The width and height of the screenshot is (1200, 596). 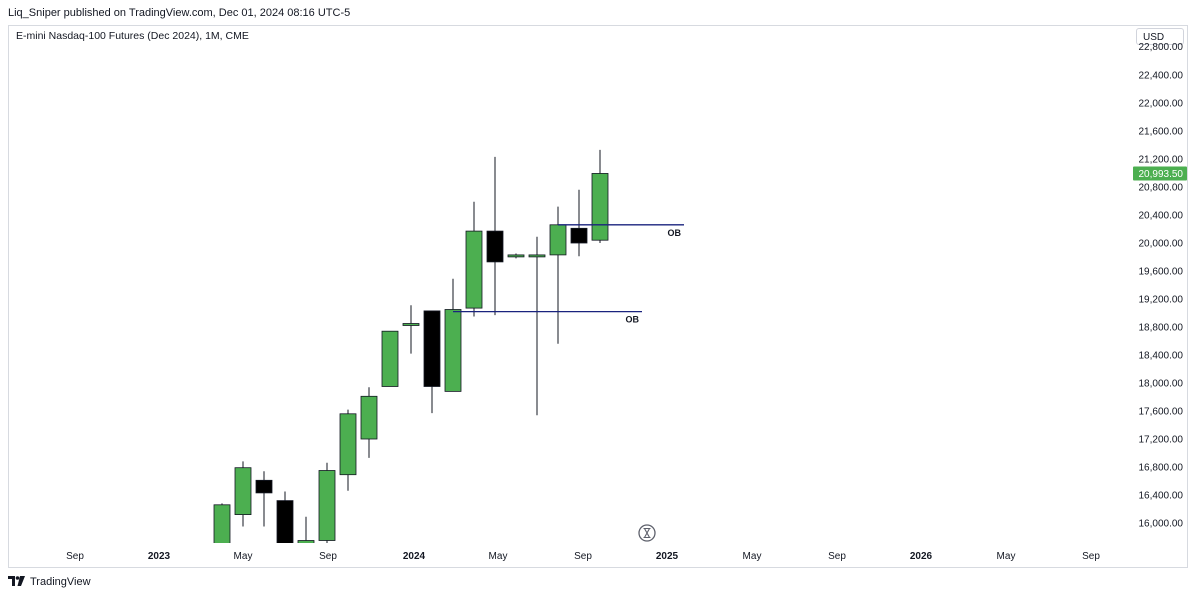 What do you see at coordinates (1161, 524) in the screenshot?
I see `price-tick-label: 16,000.00` at bounding box center [1161, 524].